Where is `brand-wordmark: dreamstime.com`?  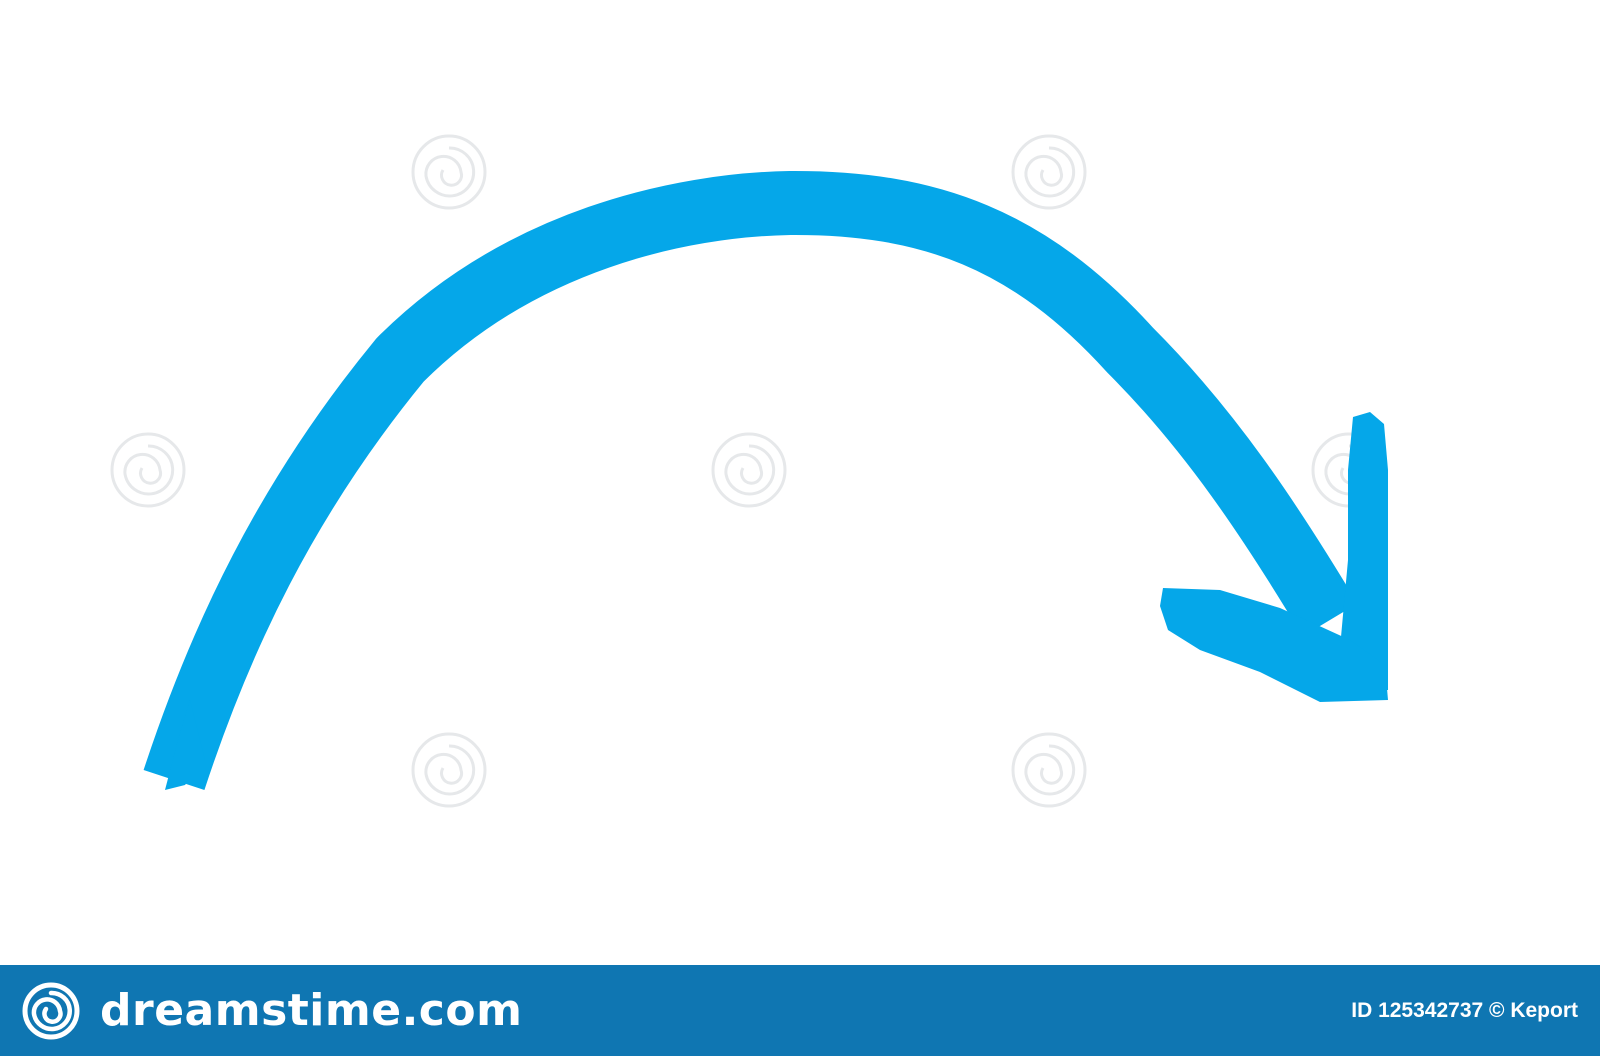 brand-wordmark: dreamstime.com is located at coordinates (311, 1010).